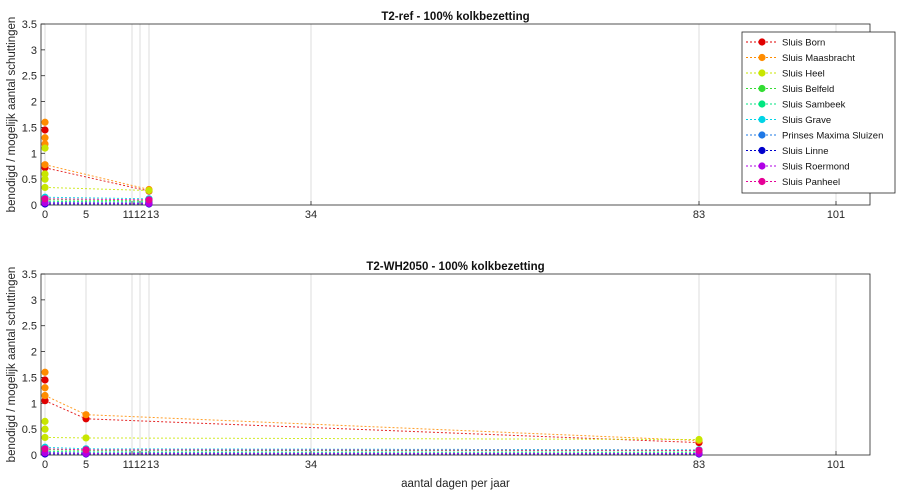 Image resolution: width=897 pixels, height=494 pixels. What do you see at coordinates (832, 136) in the screenshot?
I see `legend-label: Prinses Maxima Sluizen` at bounding box center [832, 136].